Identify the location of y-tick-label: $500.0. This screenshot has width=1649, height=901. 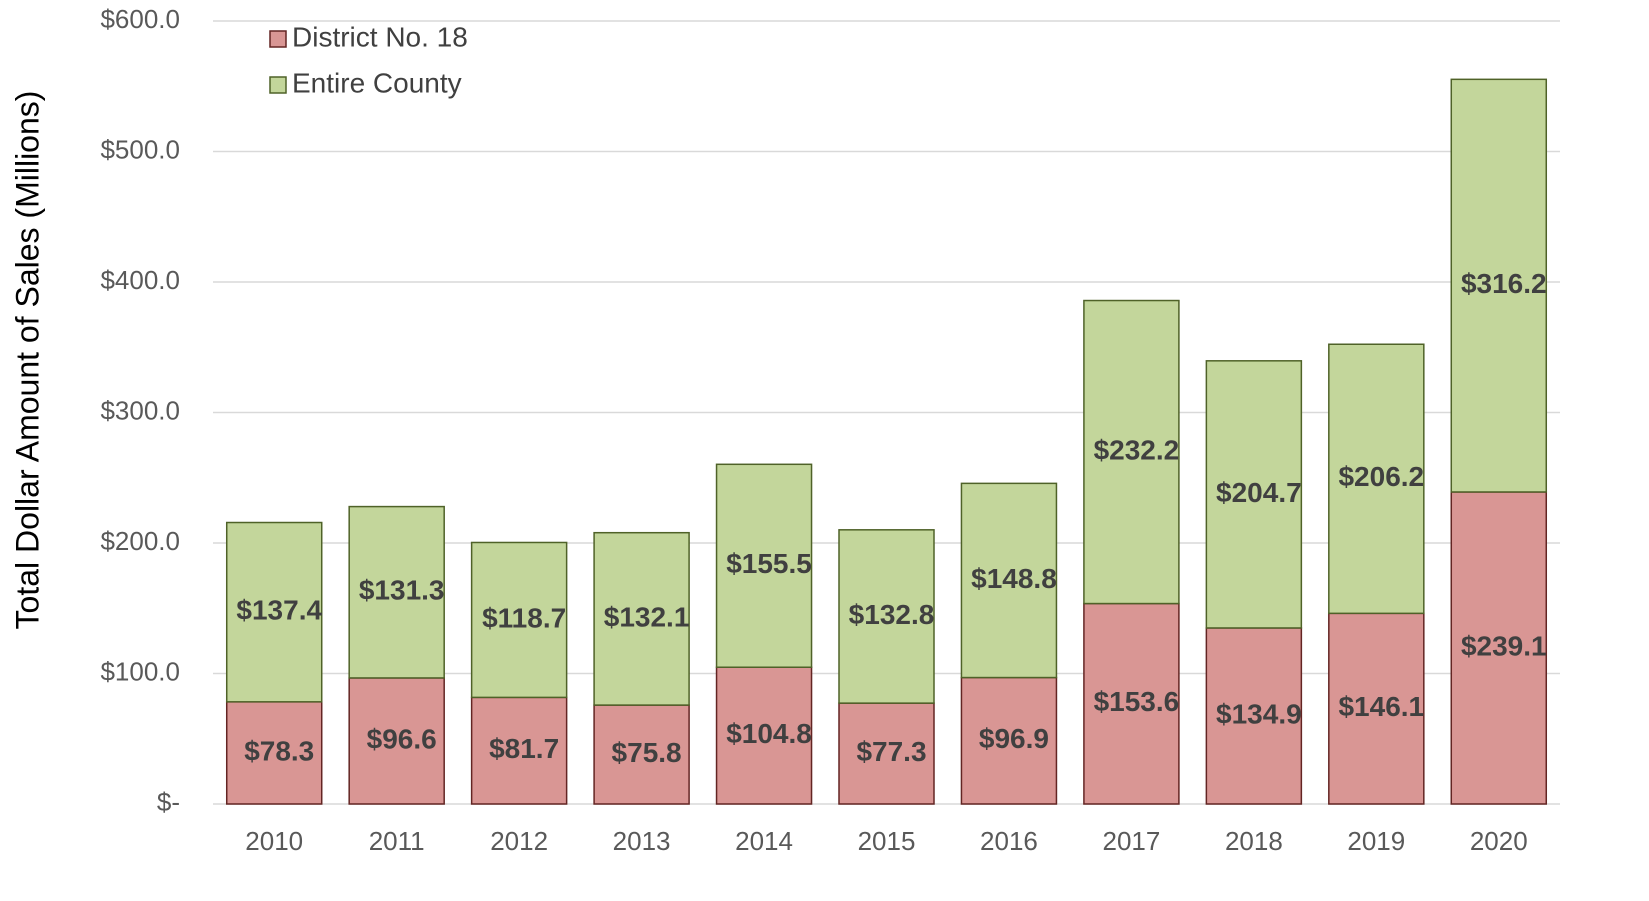
(140, 149).